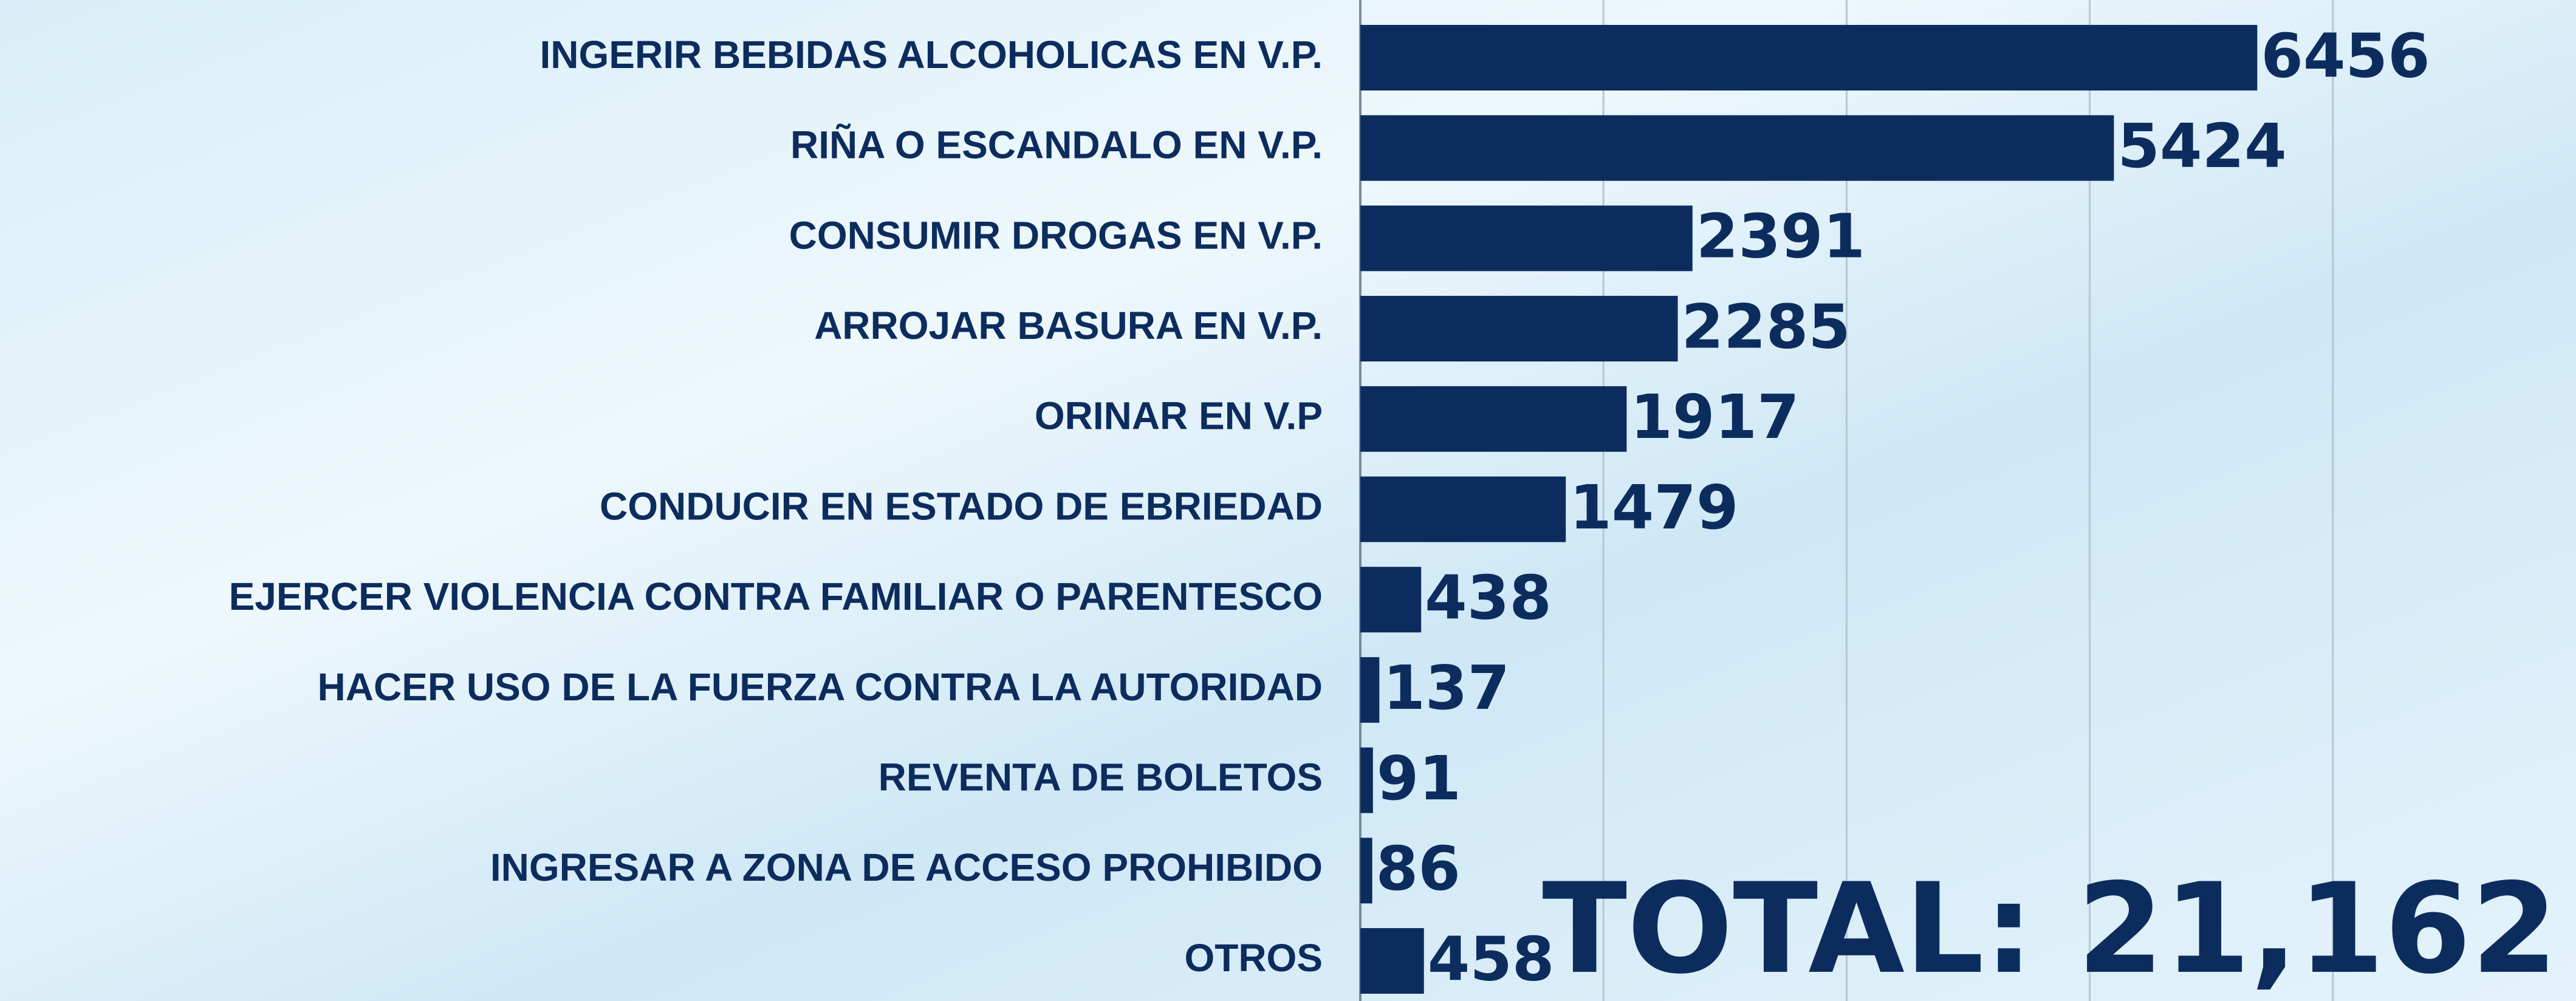 The width and height of the screenshot is (2576, 1001). Describe the element at coordinates (1653, 507) in the screenshot. I see `value-label: 1479` at that location.